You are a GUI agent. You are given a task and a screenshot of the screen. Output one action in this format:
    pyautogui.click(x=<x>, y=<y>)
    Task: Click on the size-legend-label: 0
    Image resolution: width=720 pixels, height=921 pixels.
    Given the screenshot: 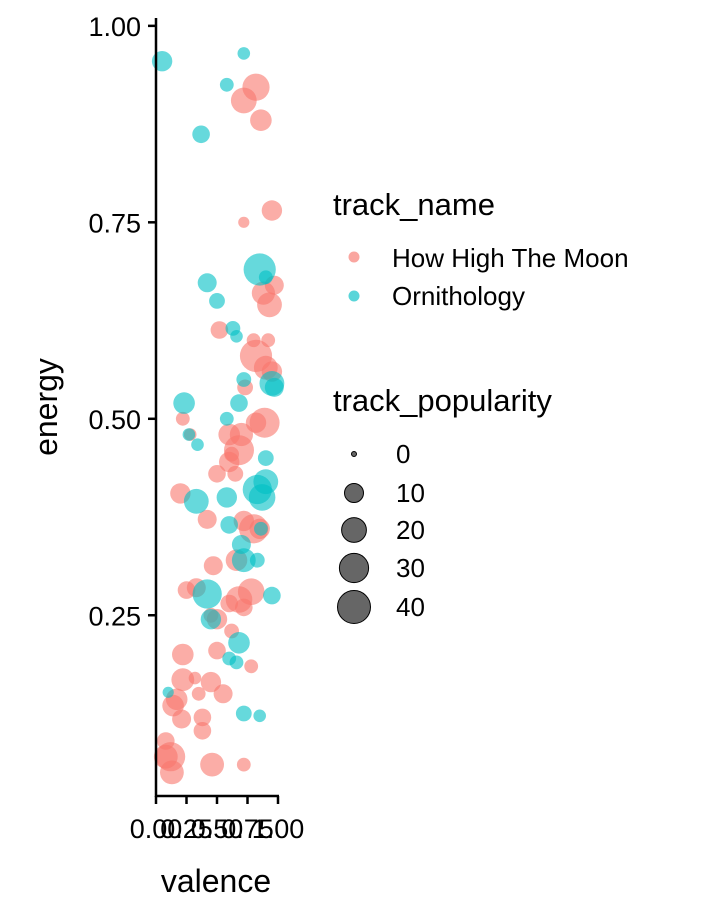 What is the action you would take?
    pyautogui.click(x=403, y=454)
    